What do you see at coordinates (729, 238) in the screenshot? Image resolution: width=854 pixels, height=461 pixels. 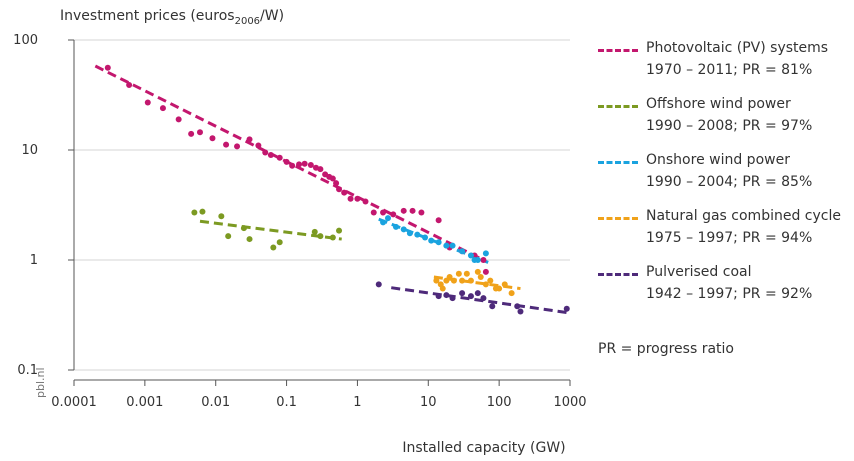 I see `legend-period-natural-gas: 1975 – 1997; PR = 94%` at bounding box center [729, 238].